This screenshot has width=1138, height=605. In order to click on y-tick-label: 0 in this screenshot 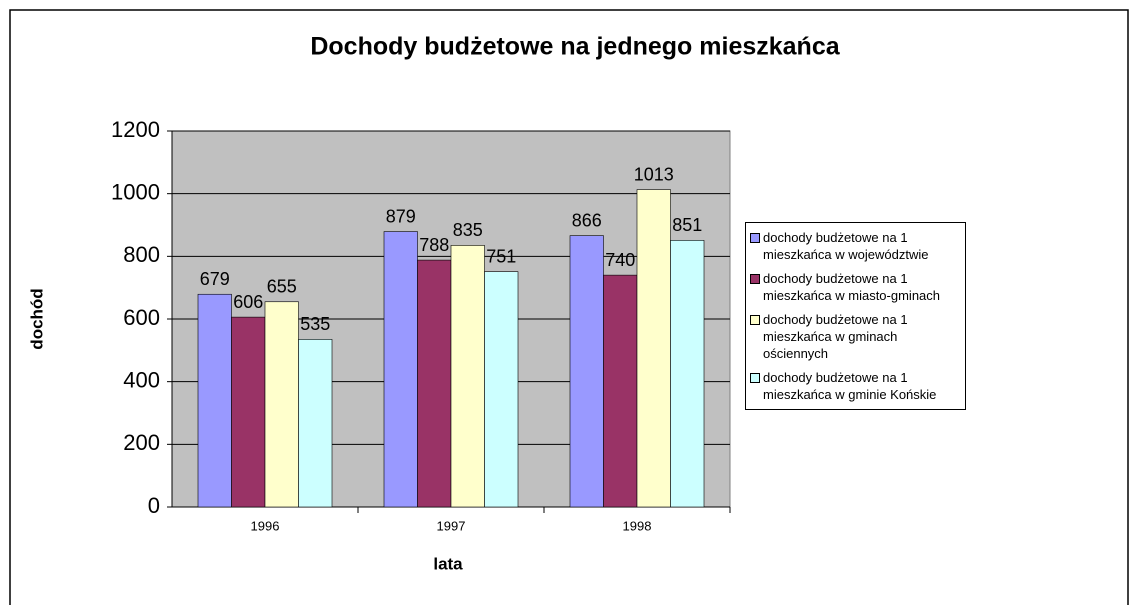, I will do `click(154, 505)`.